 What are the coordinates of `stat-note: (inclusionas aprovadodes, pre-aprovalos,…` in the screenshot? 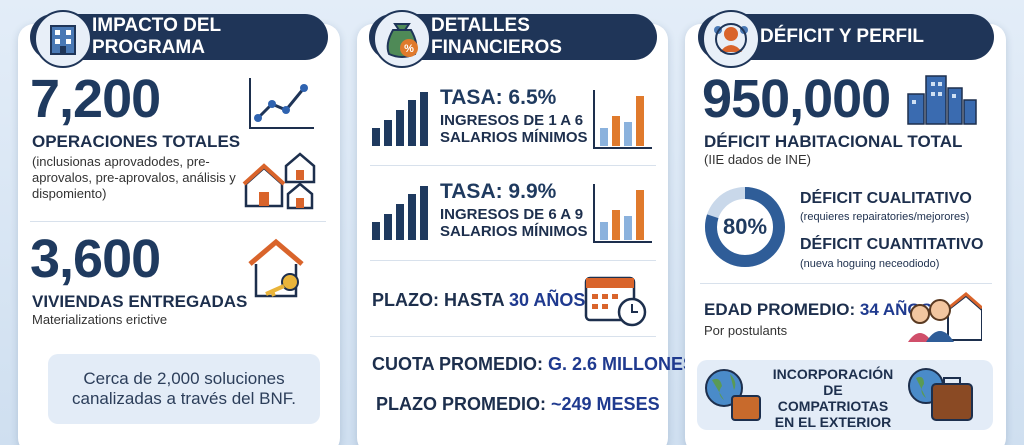 It's located at (134, 177).